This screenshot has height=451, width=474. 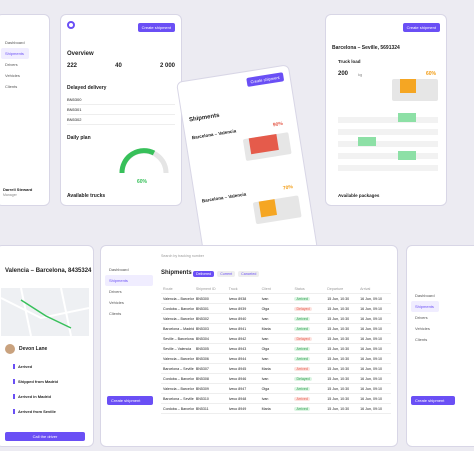 I want to click on timeline-item: Arrived in Madrid, so click(x=32, y=396).